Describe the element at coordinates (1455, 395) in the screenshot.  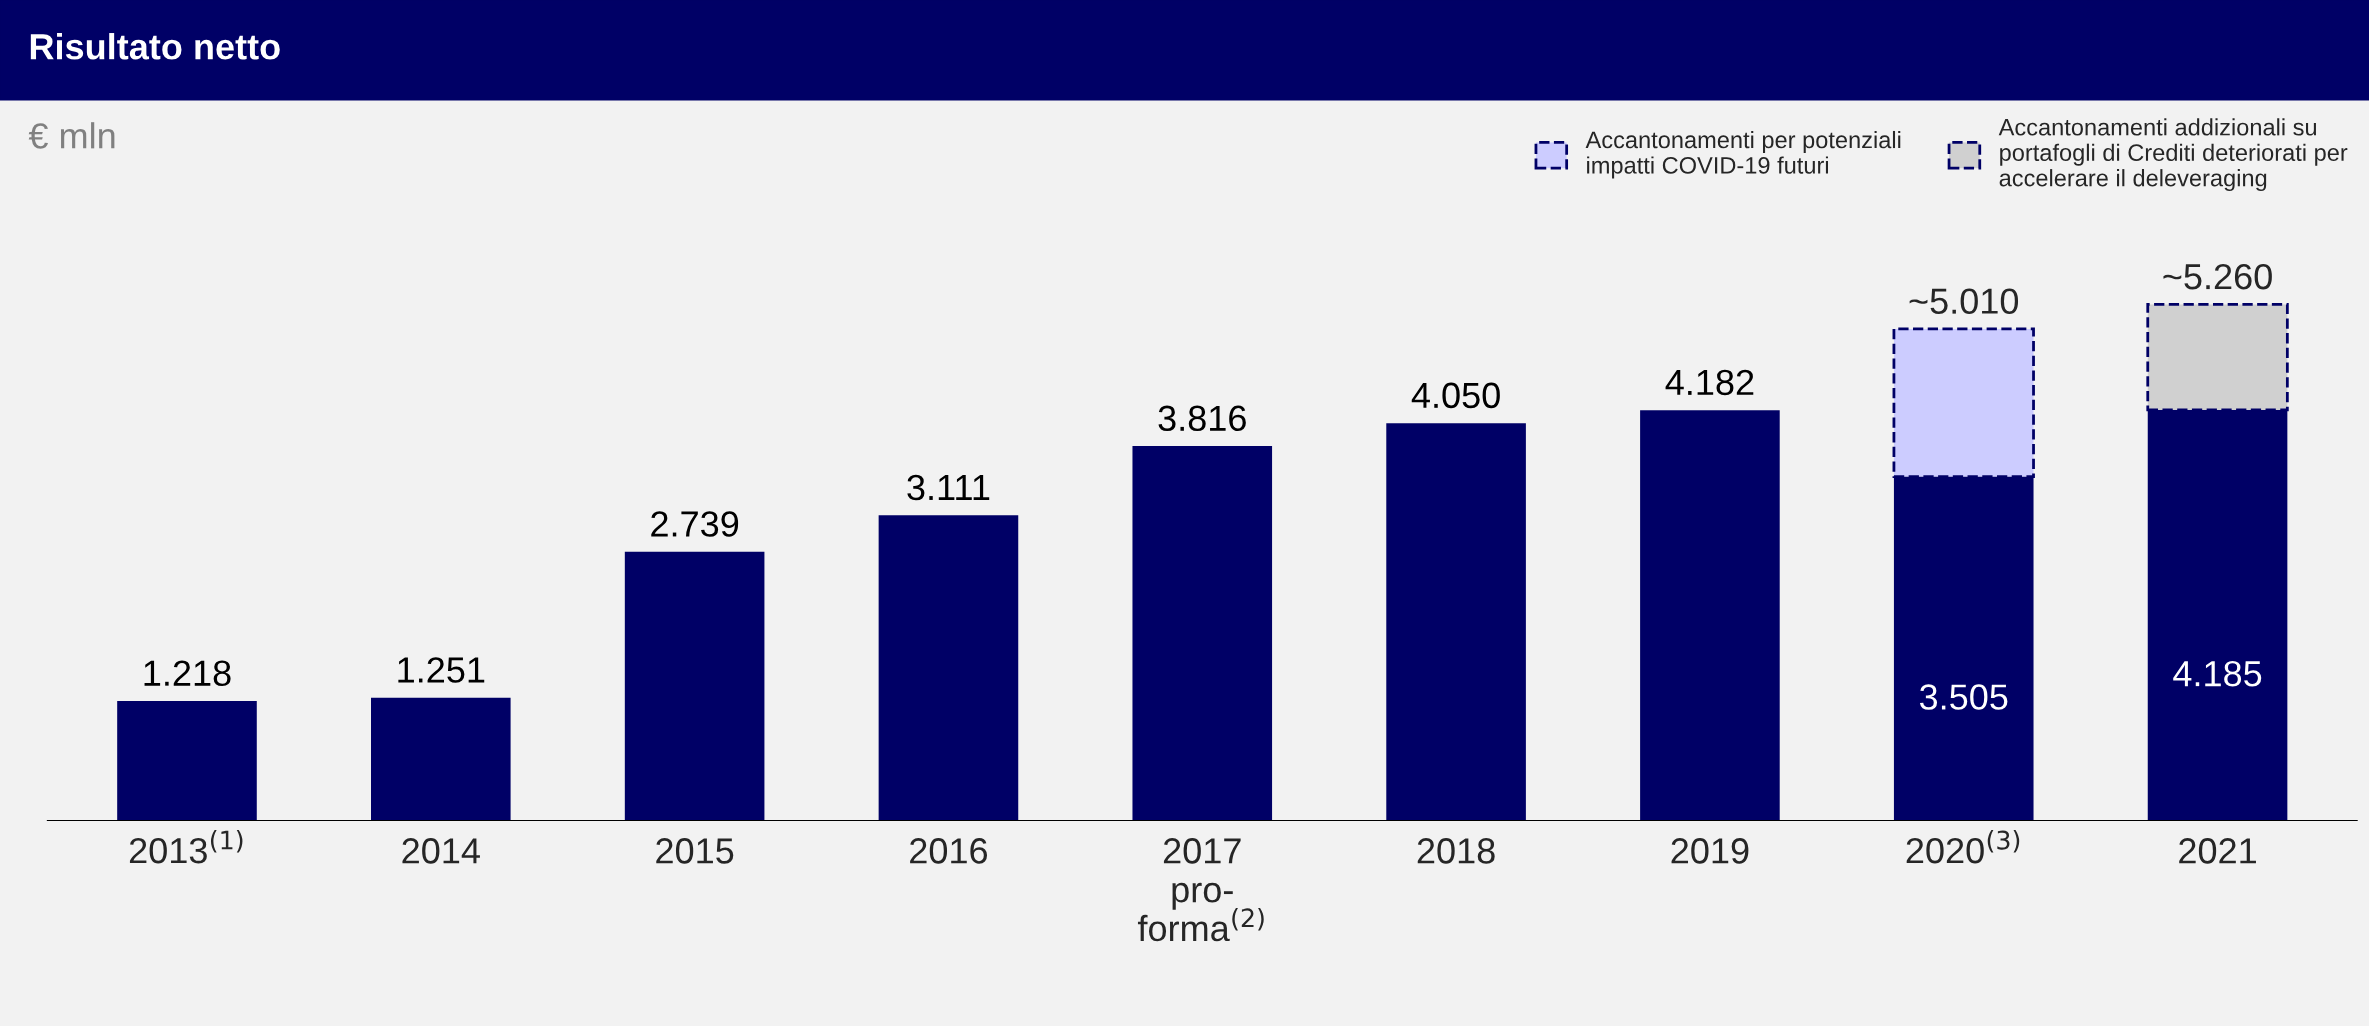
I see `data-label: 4.050` at that location.